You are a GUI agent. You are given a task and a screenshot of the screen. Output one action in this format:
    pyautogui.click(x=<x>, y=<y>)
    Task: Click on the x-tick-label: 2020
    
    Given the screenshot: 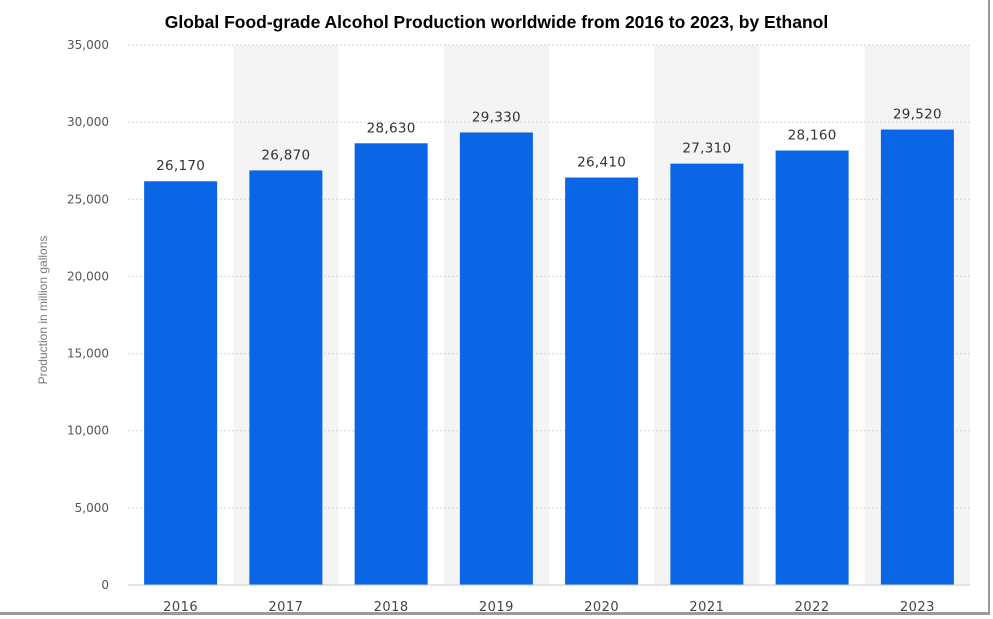 What is the action you would take?
    pyautogui.click(x=601, y=607)
    